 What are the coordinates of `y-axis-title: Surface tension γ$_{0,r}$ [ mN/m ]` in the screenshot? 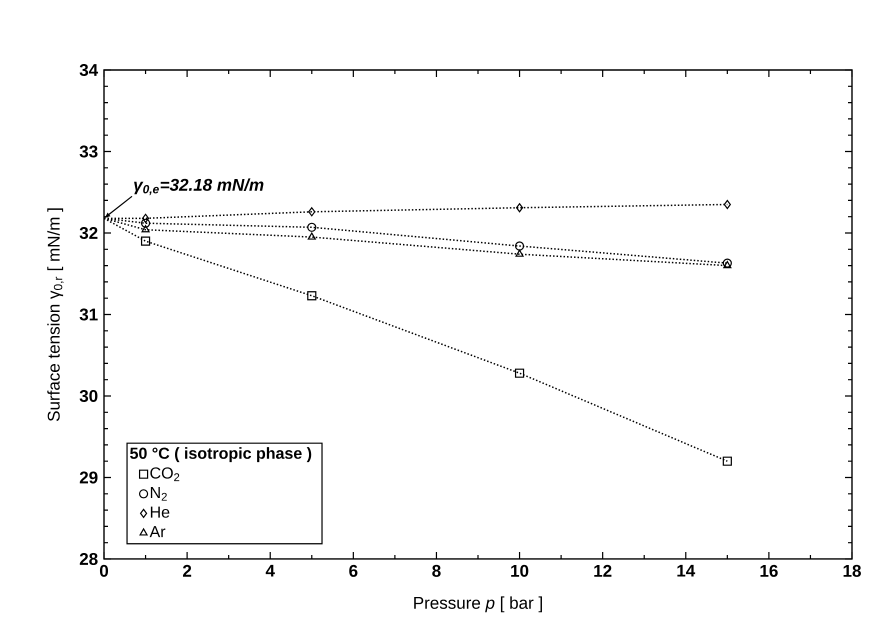 It's located at (55, 315).